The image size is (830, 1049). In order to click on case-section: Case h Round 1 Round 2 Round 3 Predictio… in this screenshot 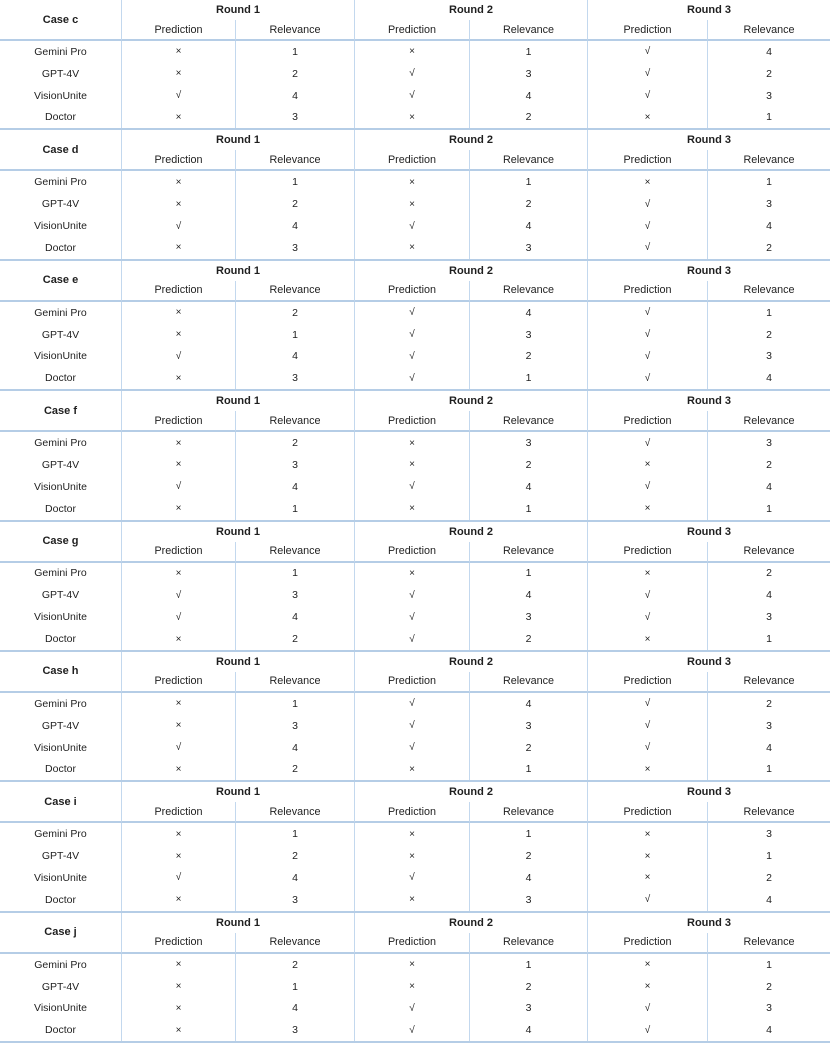, I will do `click(415, 717)`.